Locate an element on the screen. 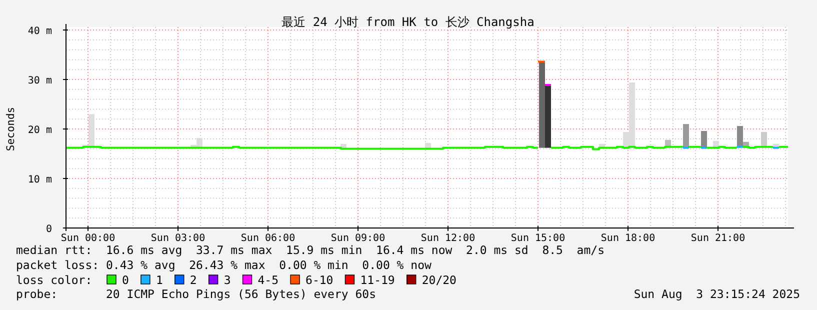  legend-label: 2 is located at coordinates (193, 280).